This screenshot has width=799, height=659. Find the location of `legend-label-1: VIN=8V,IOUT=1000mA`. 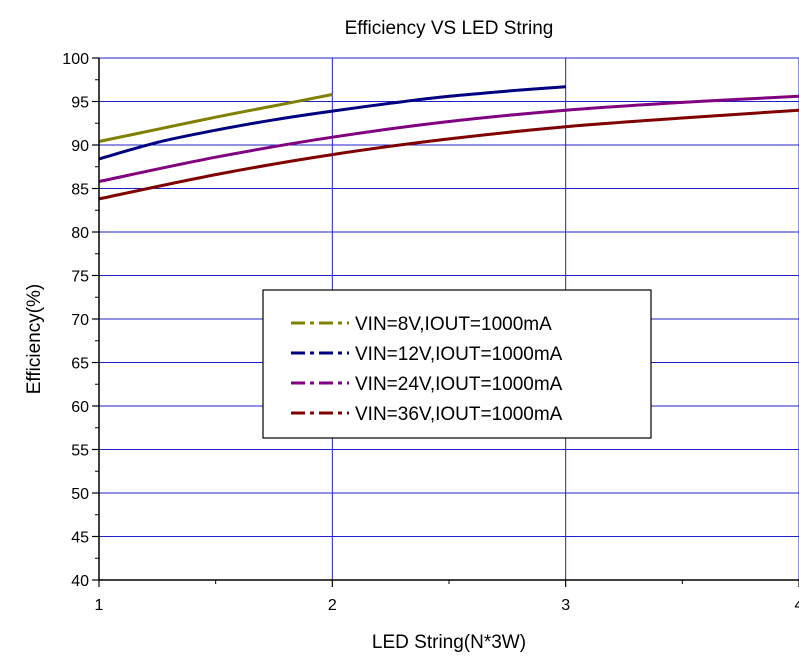

legend-label-1: VIN=8V,IOUT=1000mA is located at coordinates (453, 324).